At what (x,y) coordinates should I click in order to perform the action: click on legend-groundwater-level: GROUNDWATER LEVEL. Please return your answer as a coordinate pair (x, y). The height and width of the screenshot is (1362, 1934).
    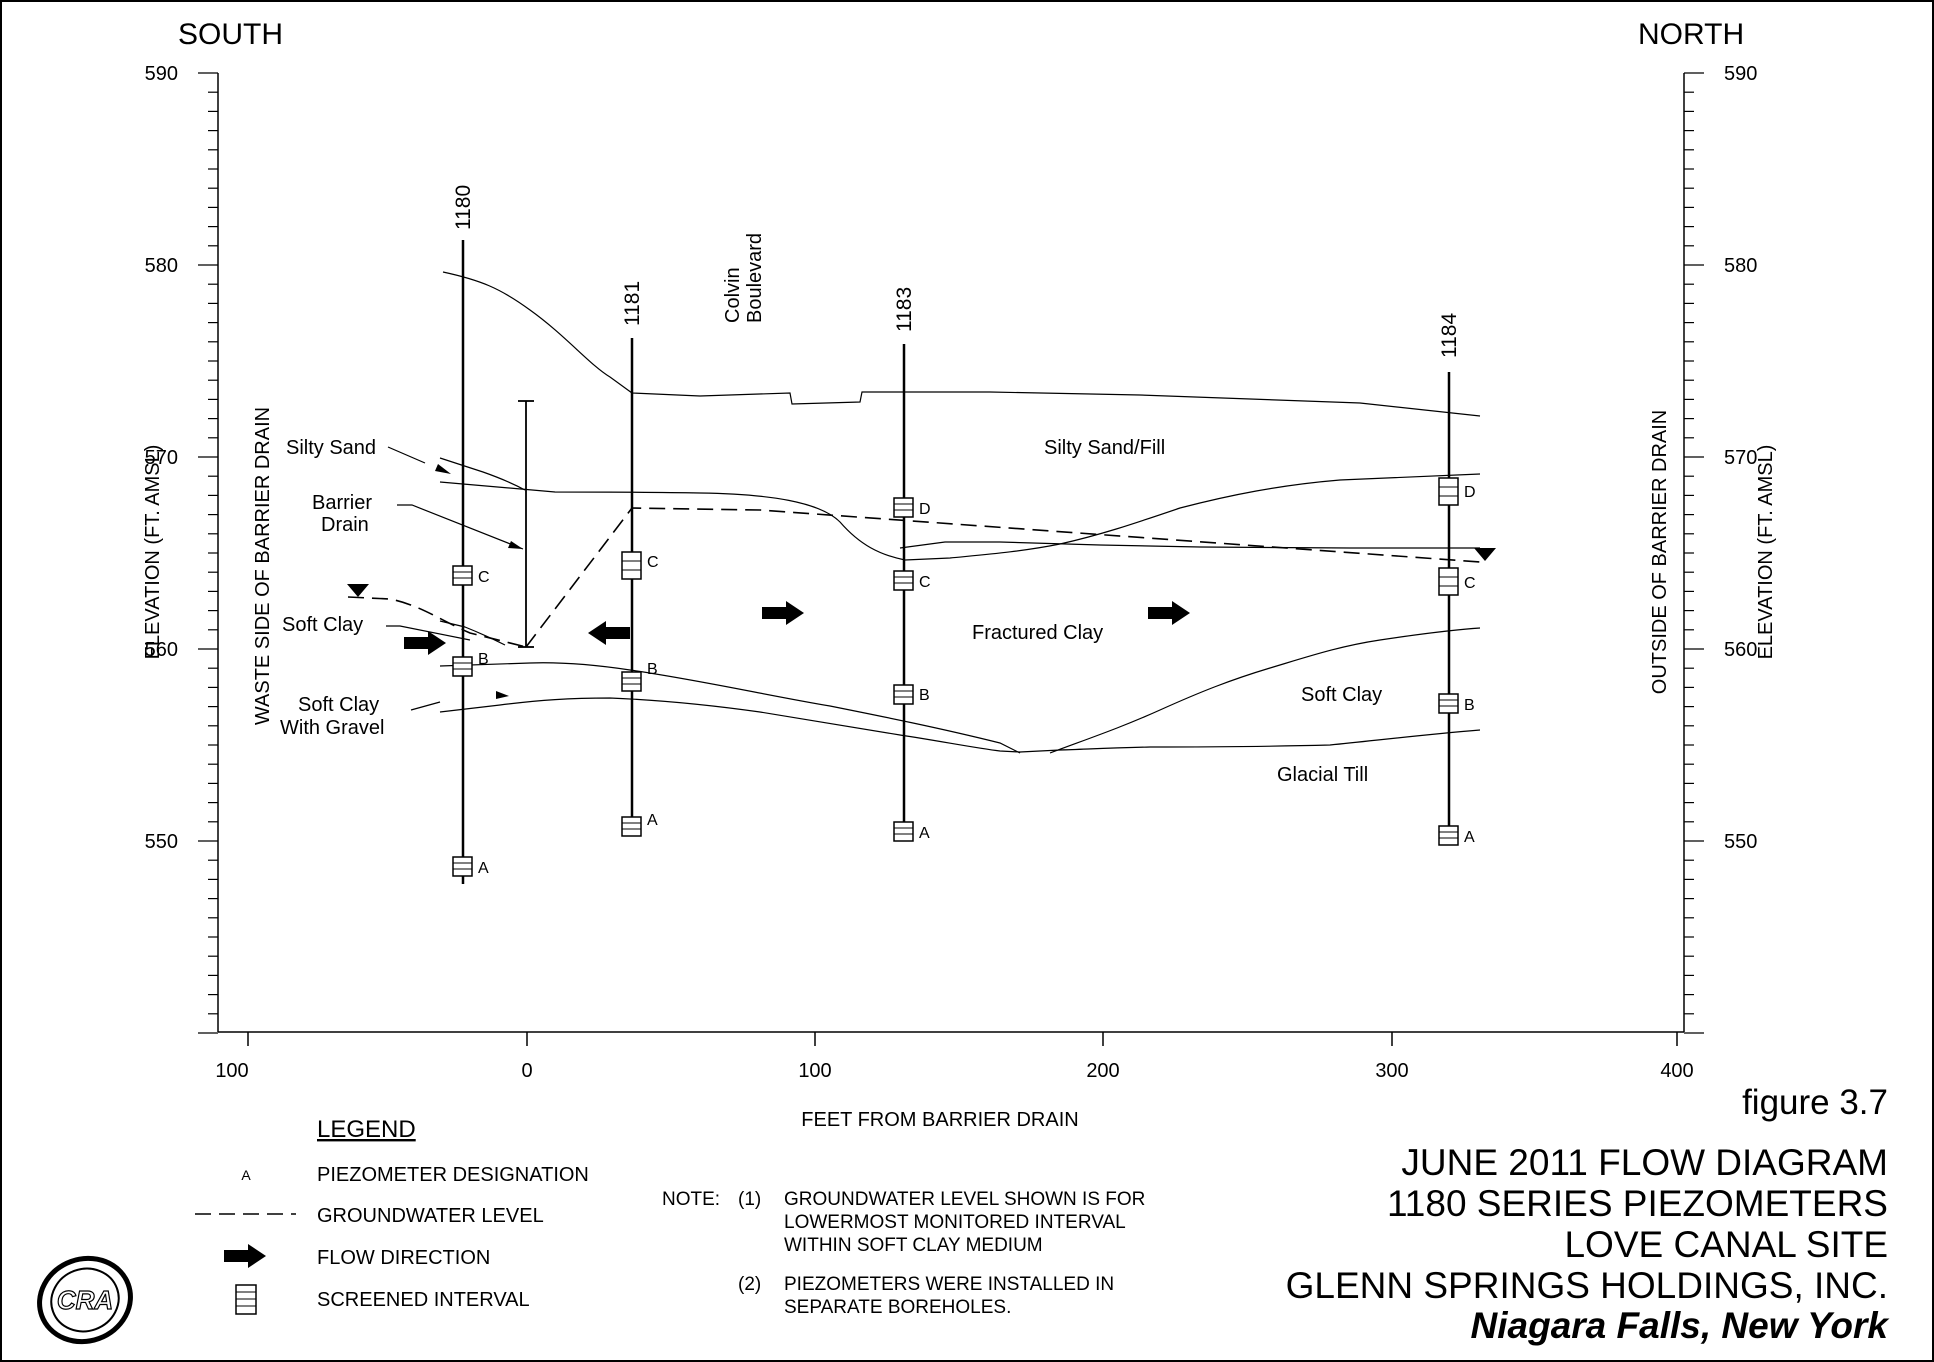
    Looking at the image, I should click on (430, 1216).